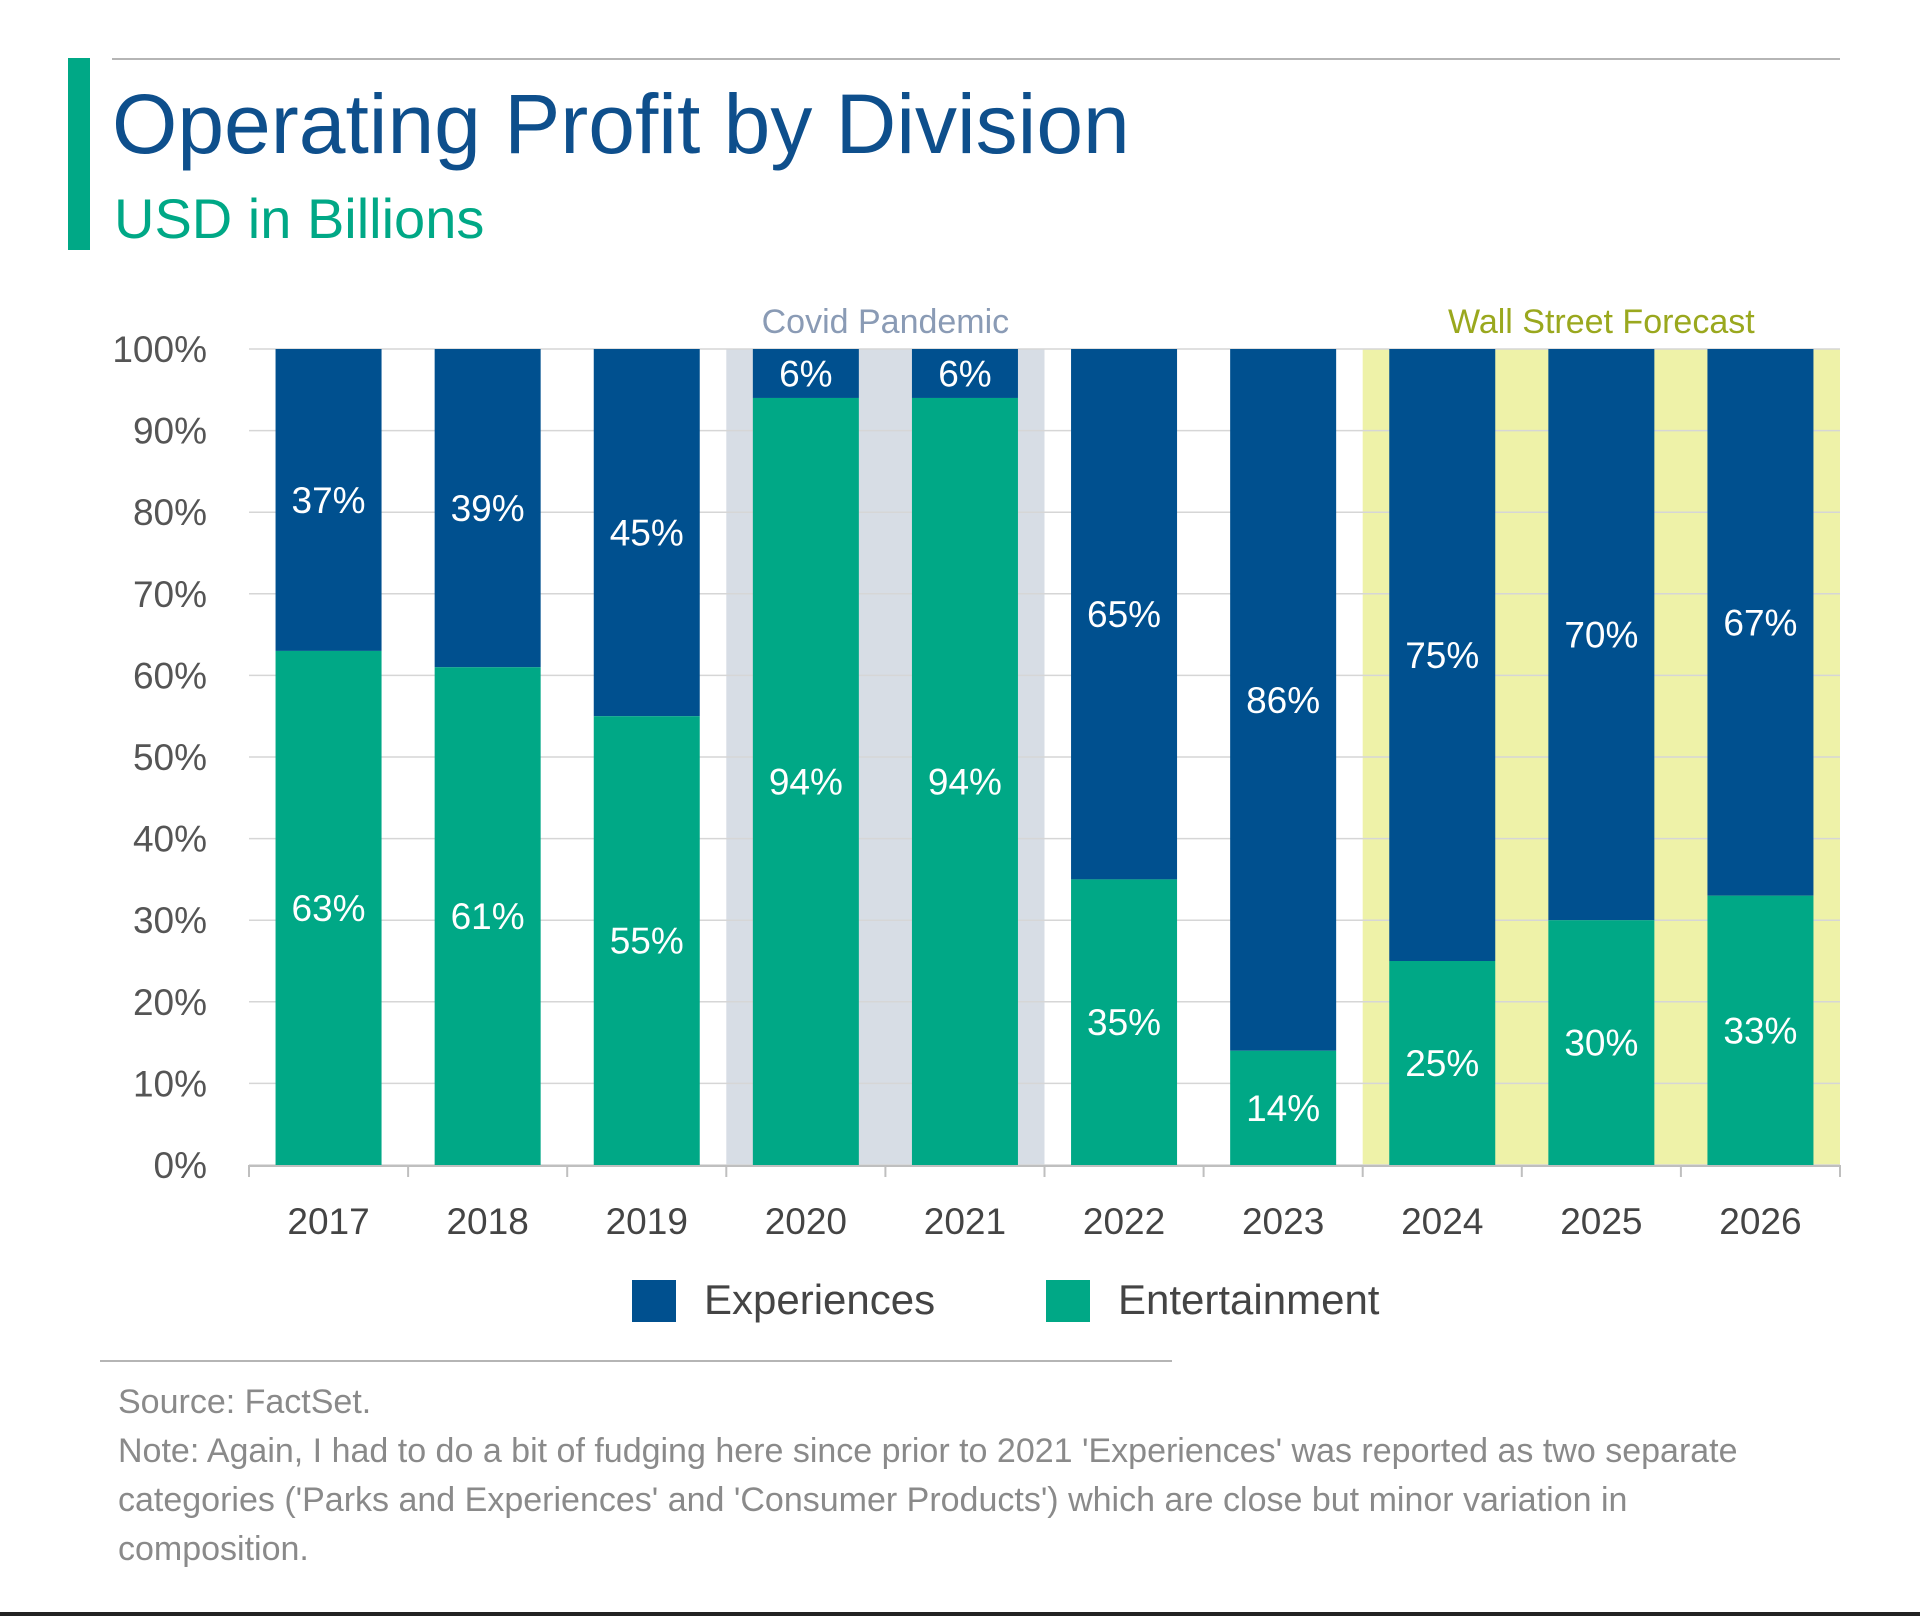 The image size is (1920, 1616). I want to click on y-tick-label: 20%, so click(170, 1002).